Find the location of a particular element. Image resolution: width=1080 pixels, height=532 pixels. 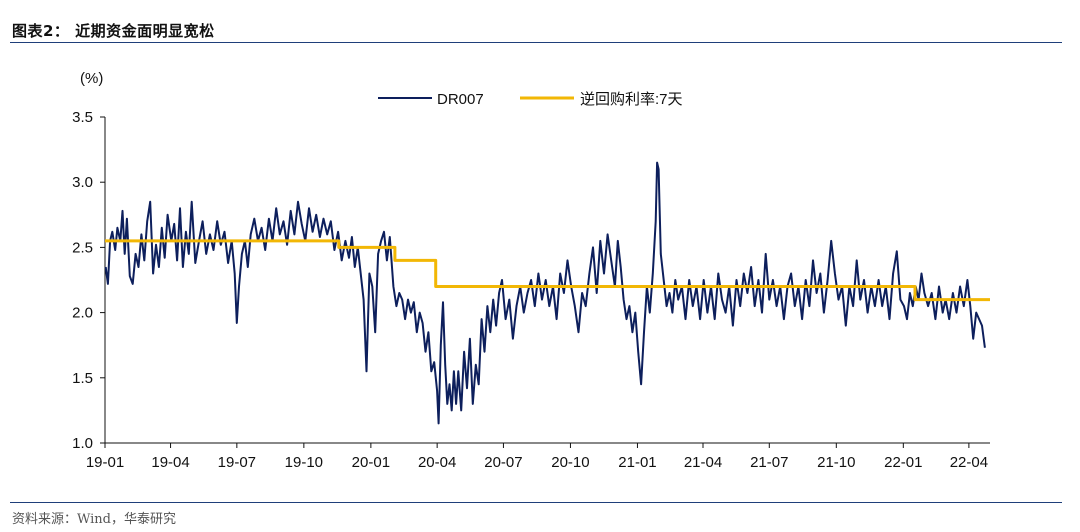

chart-title: 图表2： 近期资金面明显宽松 is located at coordinates (113, 31).